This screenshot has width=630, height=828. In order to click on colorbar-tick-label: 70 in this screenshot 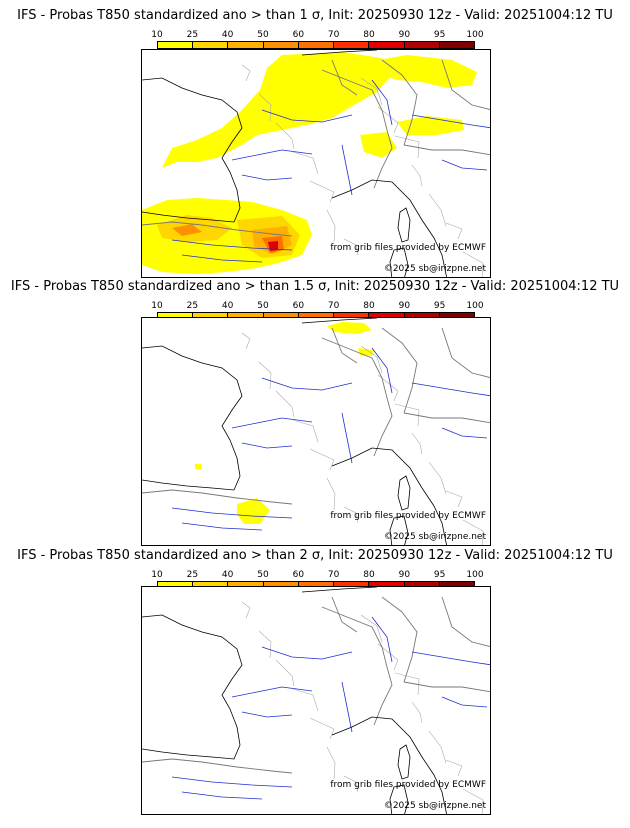, I will do `click(333, 575)`.